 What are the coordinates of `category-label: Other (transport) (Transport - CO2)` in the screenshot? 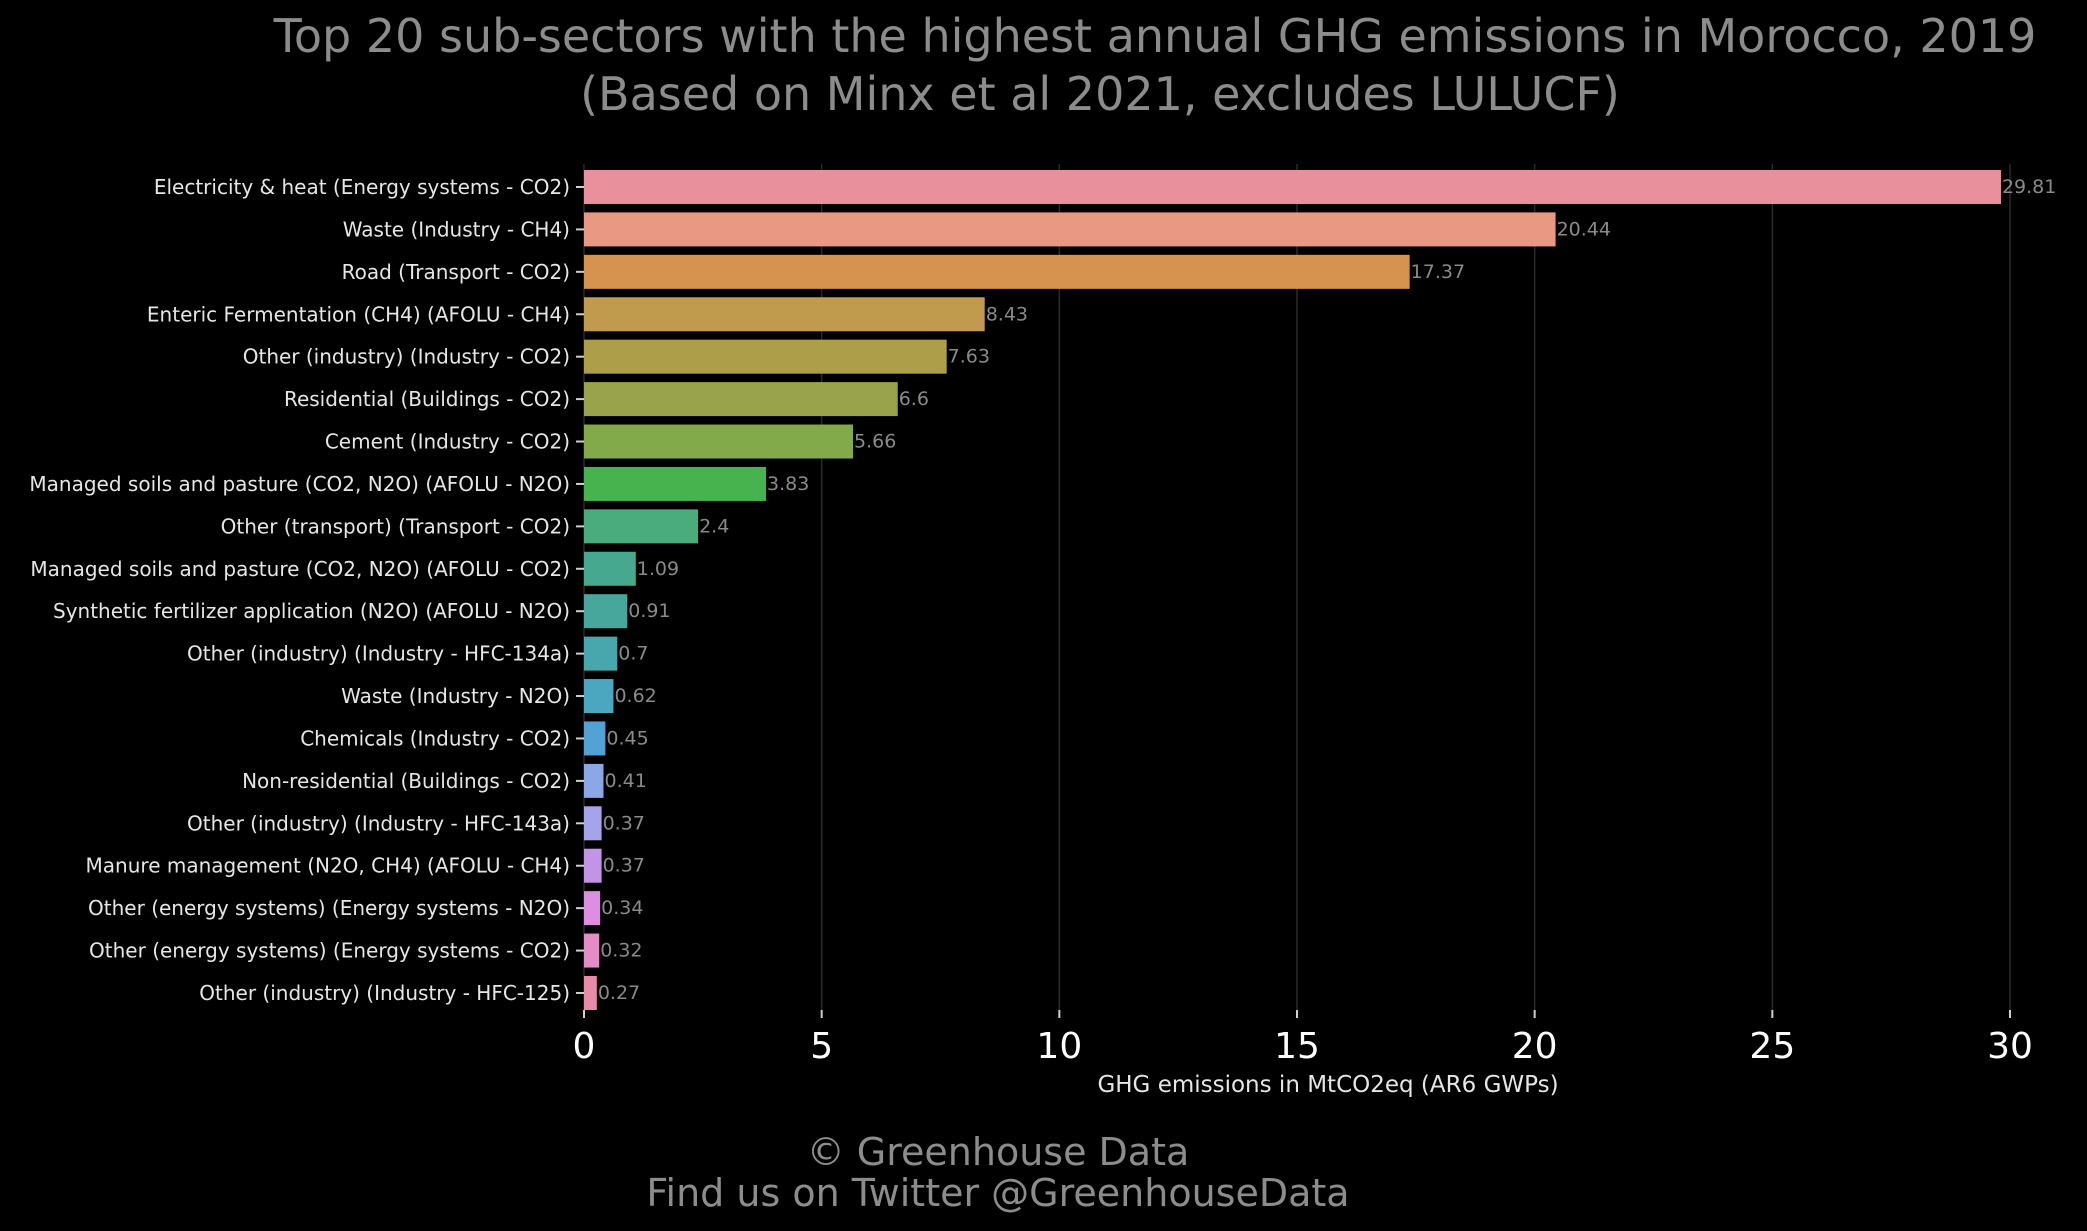 It's located at (395, 526).